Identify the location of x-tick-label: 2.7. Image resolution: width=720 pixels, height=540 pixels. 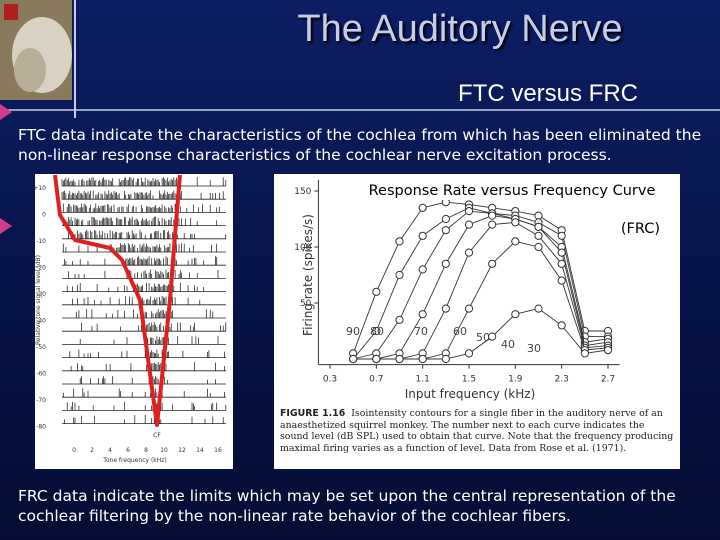
(608, 380).